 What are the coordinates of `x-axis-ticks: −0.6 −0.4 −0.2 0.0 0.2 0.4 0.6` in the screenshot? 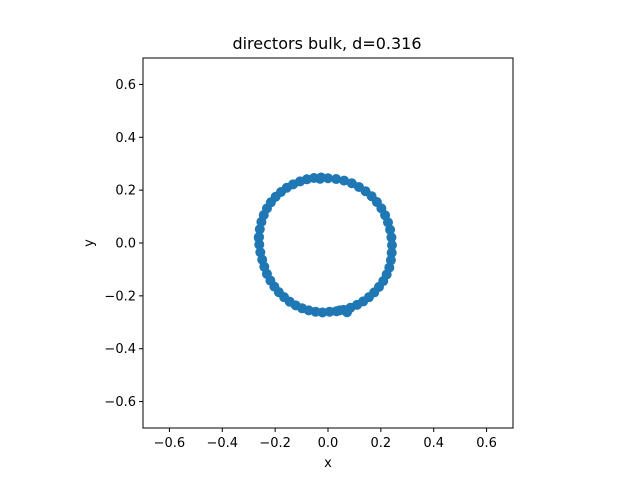 It's located at (325, 439).